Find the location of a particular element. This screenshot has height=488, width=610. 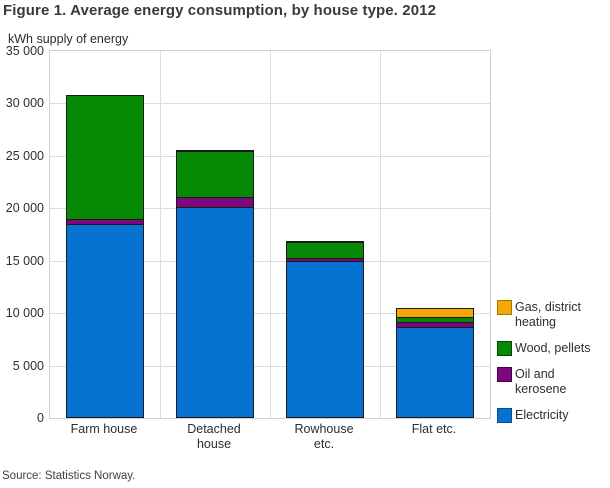

x-category-label: Farm house is located at coordinates (104, 429).